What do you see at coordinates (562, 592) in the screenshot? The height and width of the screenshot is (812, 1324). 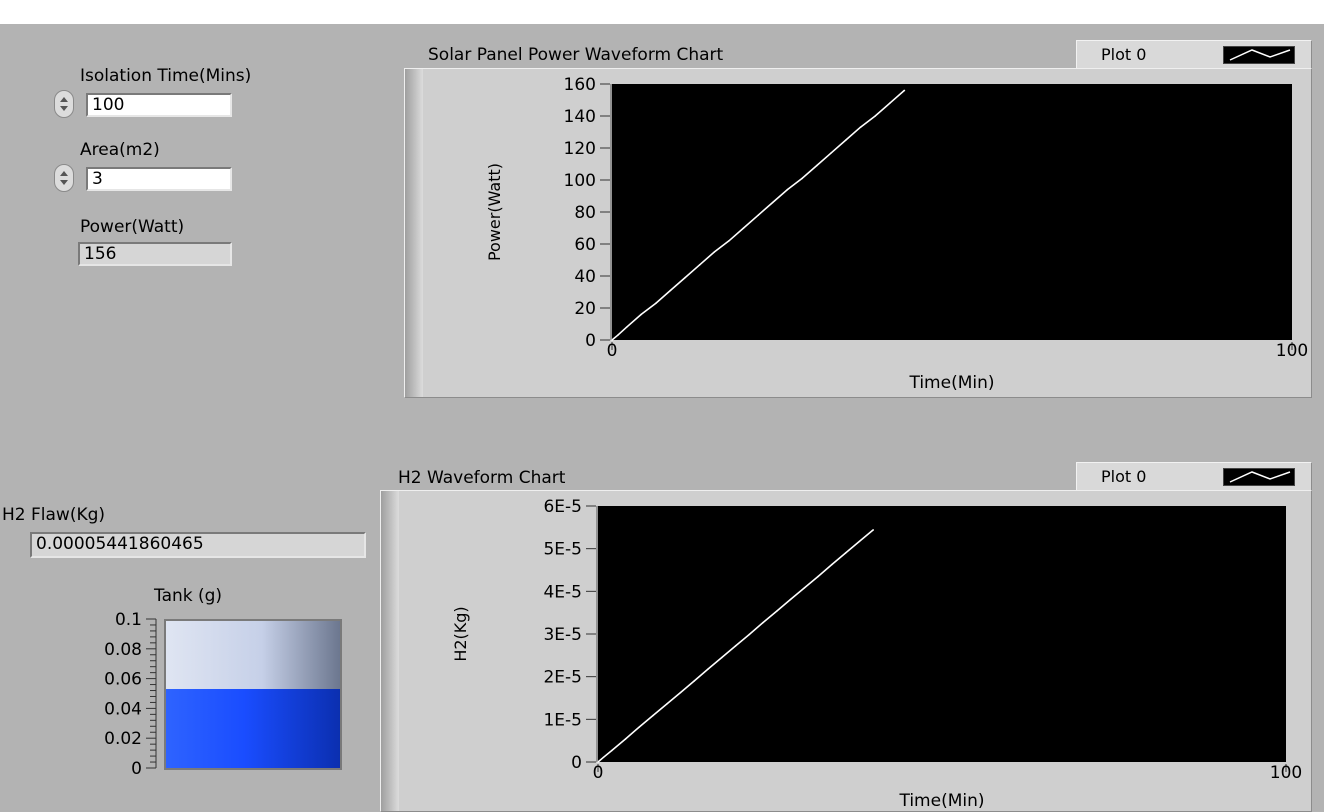 I see `h2-y-tick-label: 4E-5` at bounding box center [562, 592].